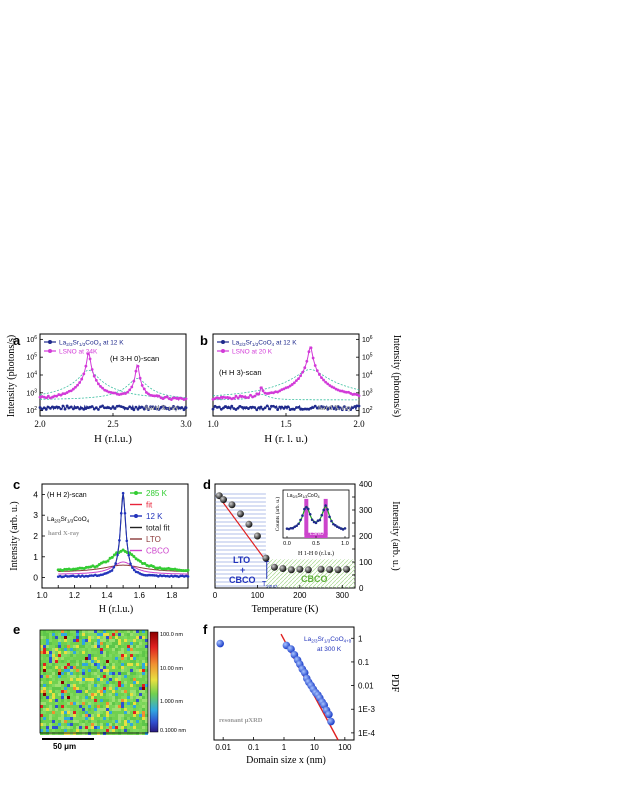  What do you see at coordinates (395, 535) in the screenshot?
I see `panel-d-ylabel: Intensity (arb. u.)` at bounding box center [395, 535].